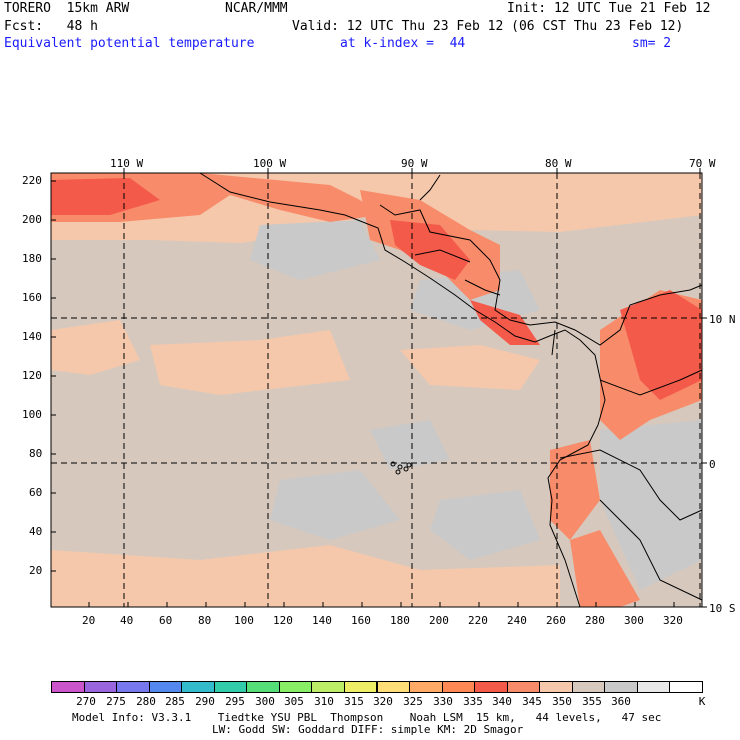 This screenshot has width=740, height=740. Describe the element at coordinates (322, 620) in the screenshot. I see `x-tick-label: 140` at that location.